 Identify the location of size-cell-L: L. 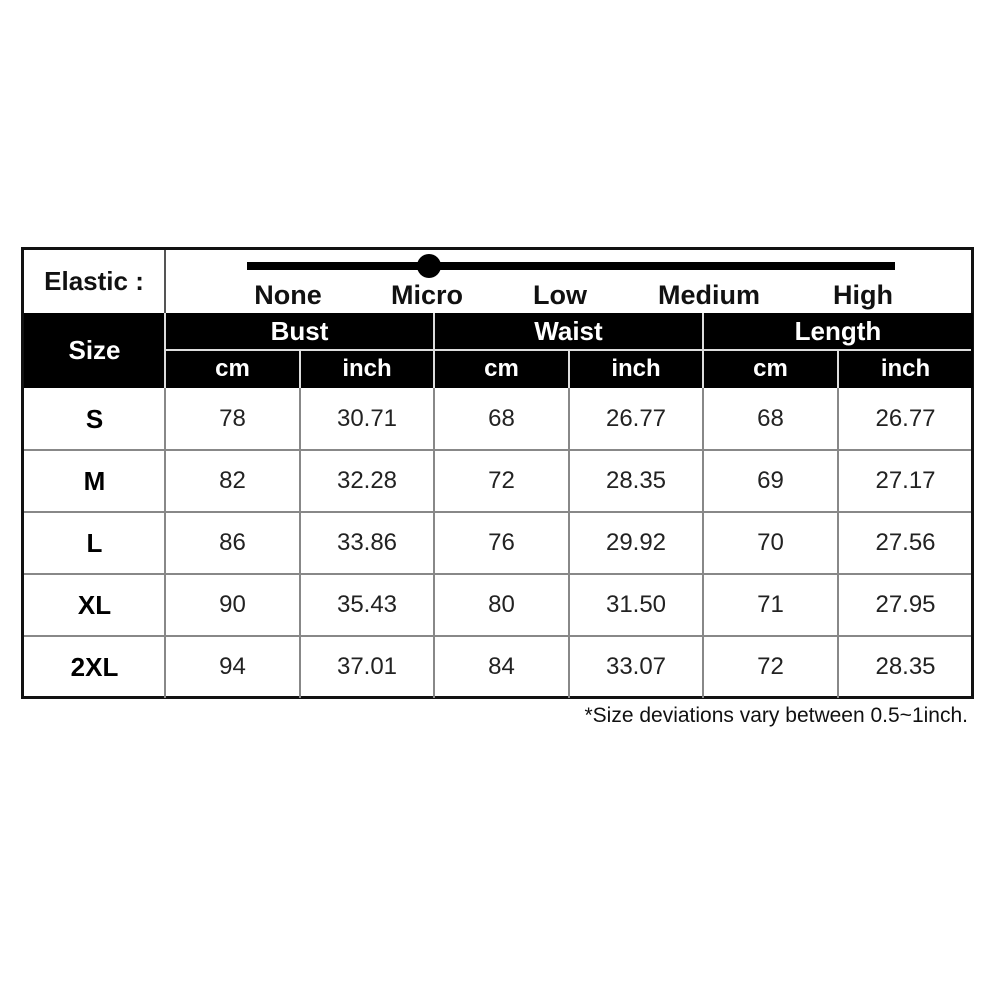
(94, 542).